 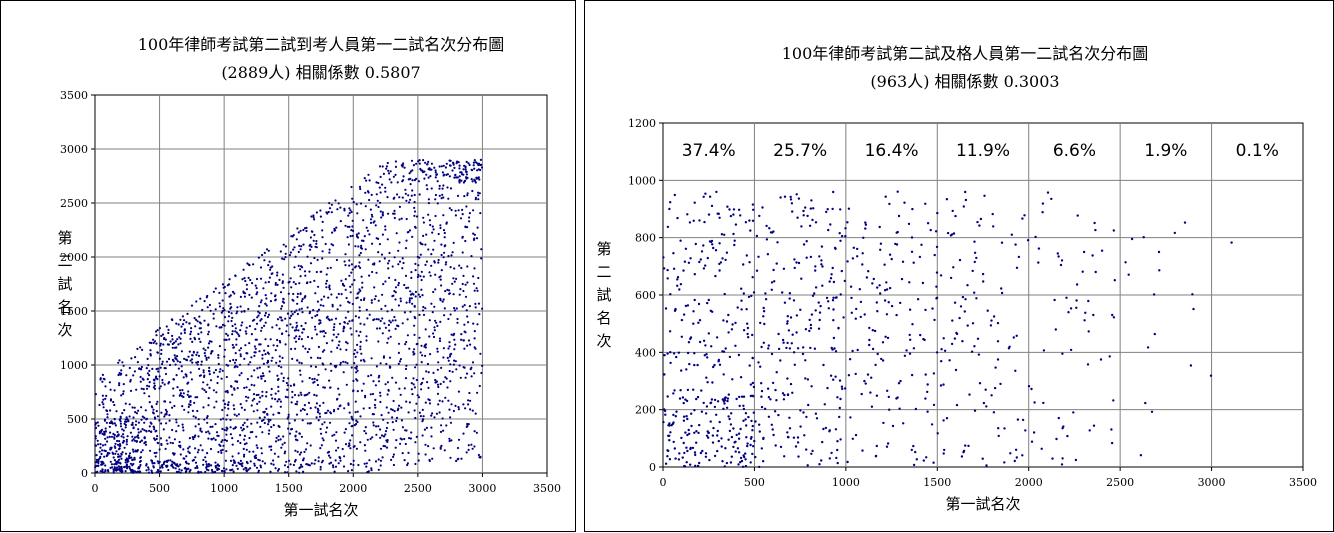 I want to click on x-tick-label: 3000, so click(x=1212, y=482).